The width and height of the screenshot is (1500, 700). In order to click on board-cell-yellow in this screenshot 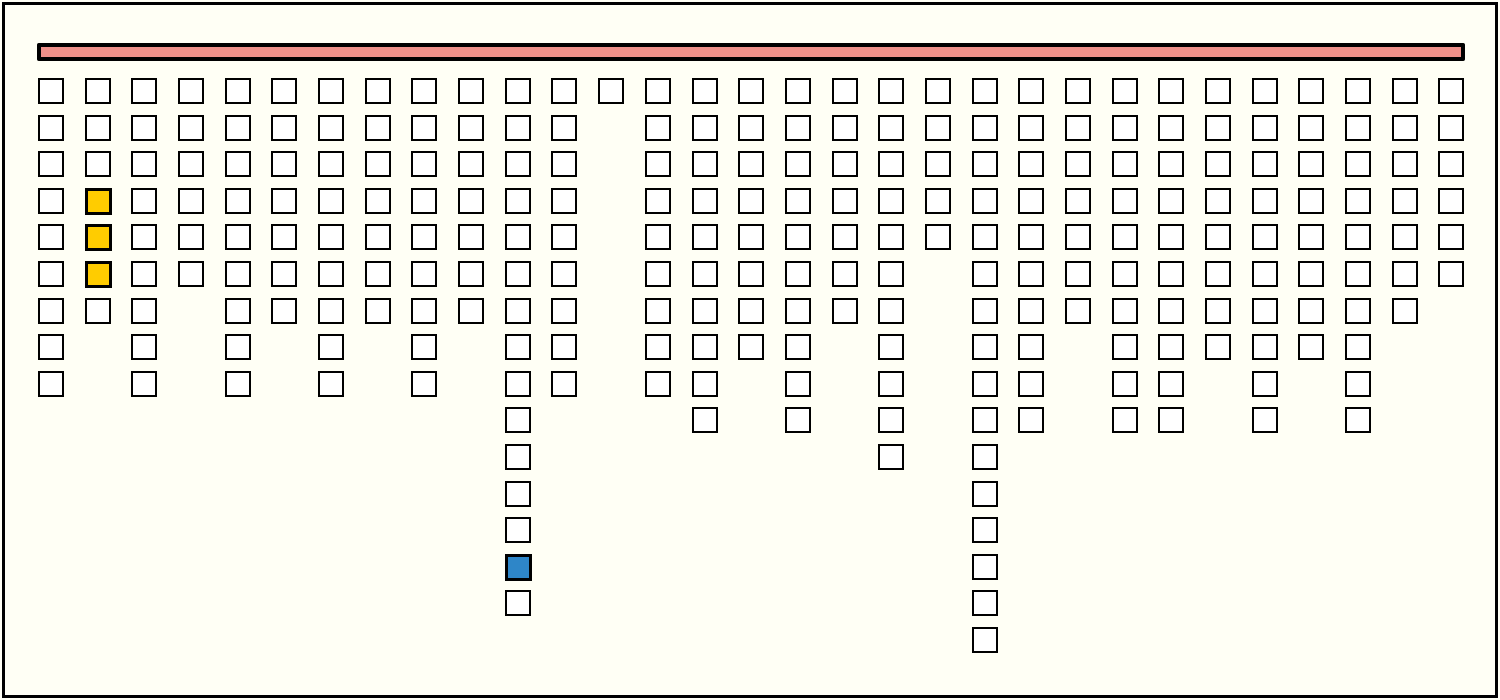, I will do `click(98, 201)`.